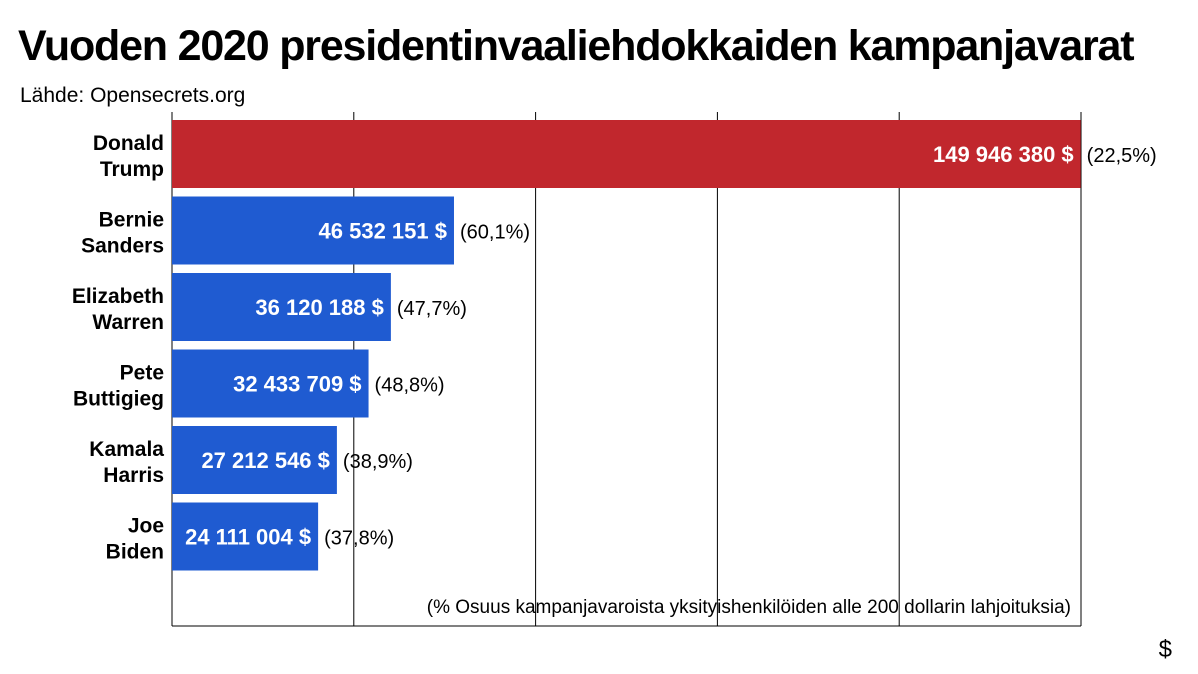  I want to click on percent-label: (48,8%), so click(410, 386).